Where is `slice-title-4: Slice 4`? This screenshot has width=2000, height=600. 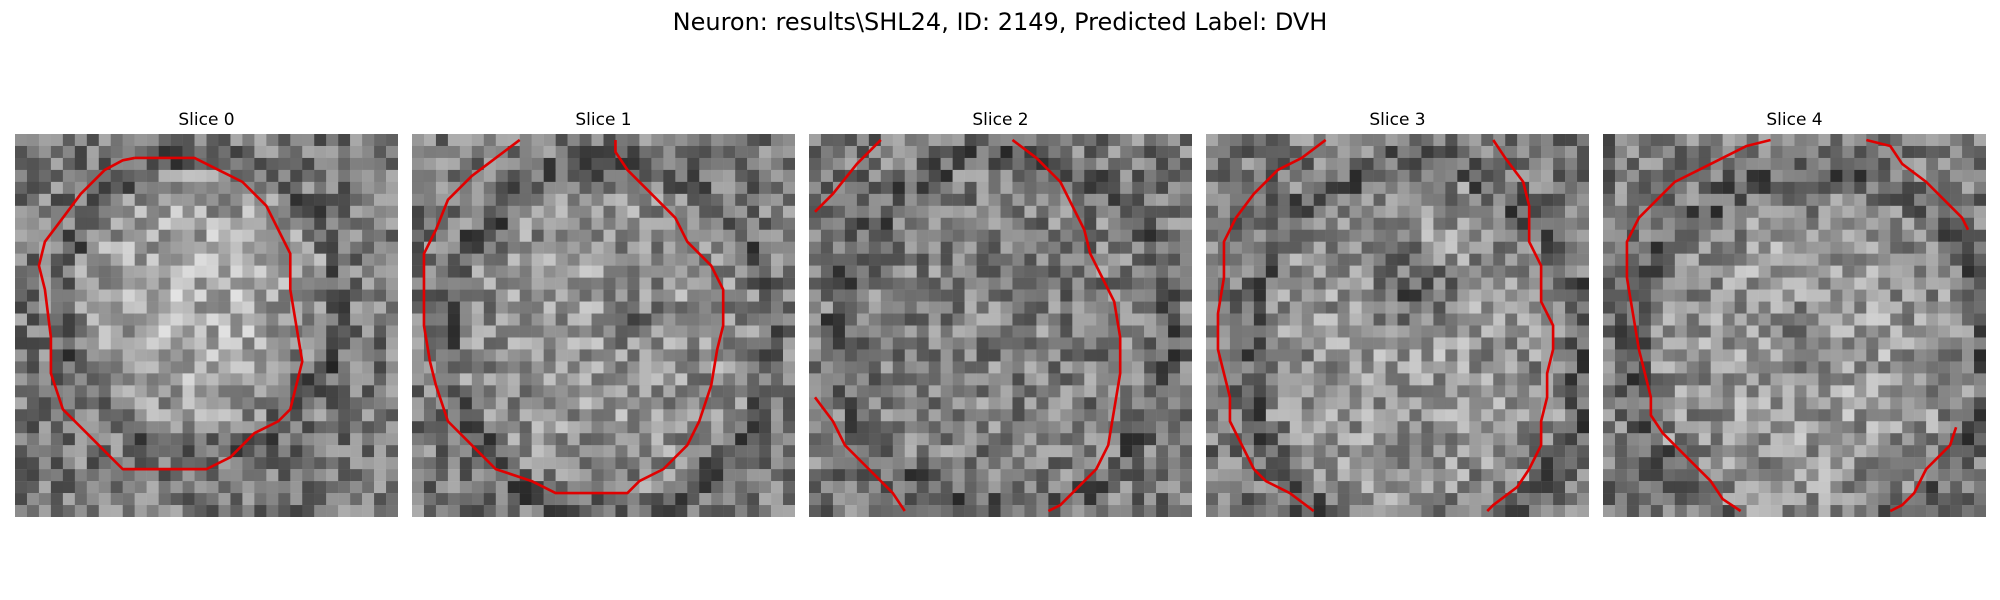 slice-title-4: Slice 4 is located at coordinates (1794, 120).